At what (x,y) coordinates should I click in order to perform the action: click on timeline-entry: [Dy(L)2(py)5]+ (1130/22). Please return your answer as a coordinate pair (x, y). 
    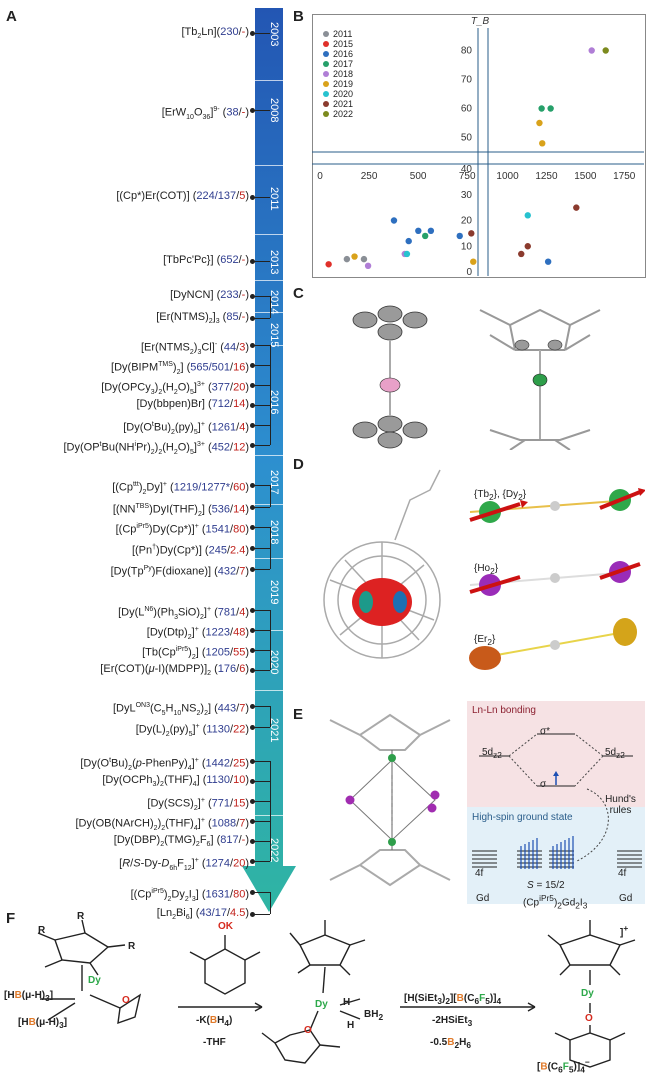
    Looking at the image, I should click on (192, 730).